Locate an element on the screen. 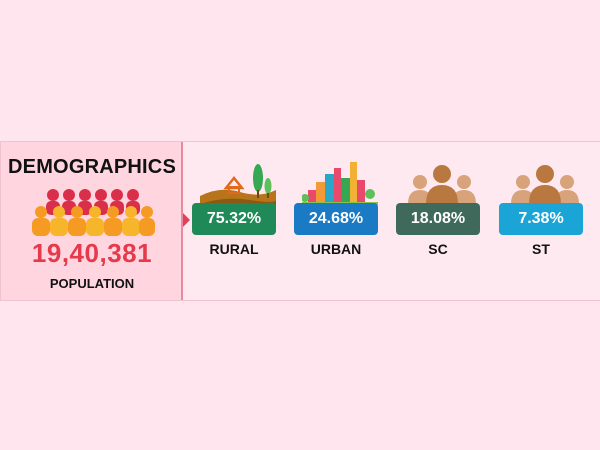 The image size is (600, 450). population-label: POPULATION is located at coordinates (92, 283).